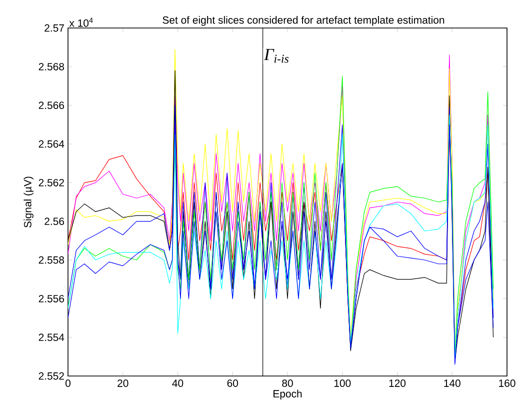  What do you see at coordinates (29, 202) in the screenshot?
I see `y-axis-title: Signal (µV)` at bounding box center [29, 202].